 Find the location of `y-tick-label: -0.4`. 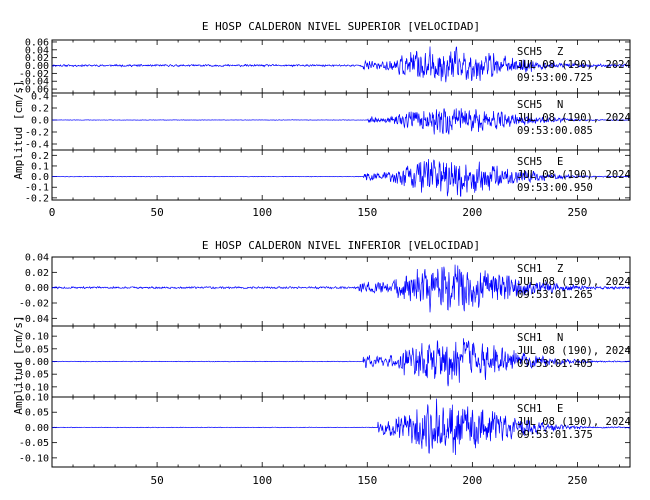

y-tick-label: -0.4 is located at coordinates (37, 145).